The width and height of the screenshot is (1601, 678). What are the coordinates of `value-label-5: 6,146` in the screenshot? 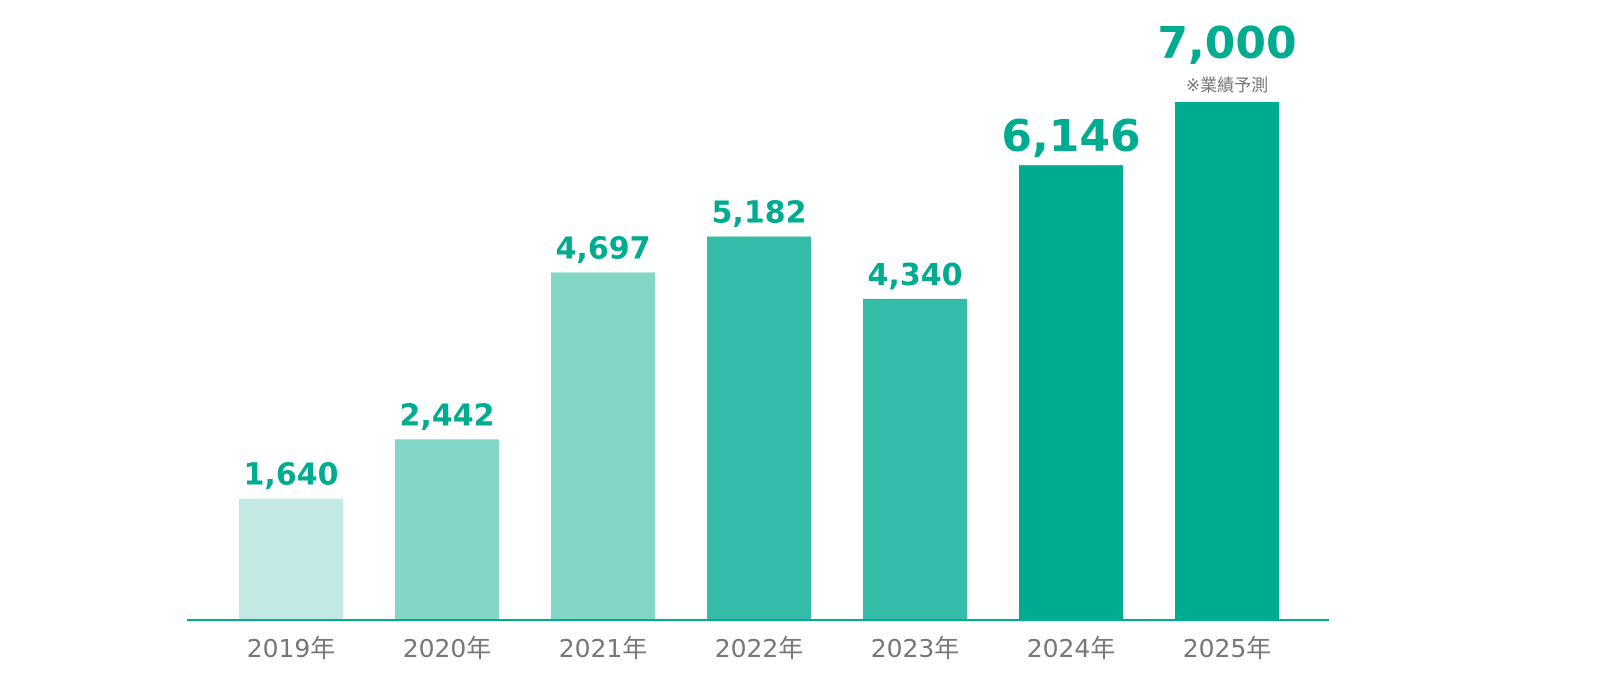 It's located at (1070, 136).